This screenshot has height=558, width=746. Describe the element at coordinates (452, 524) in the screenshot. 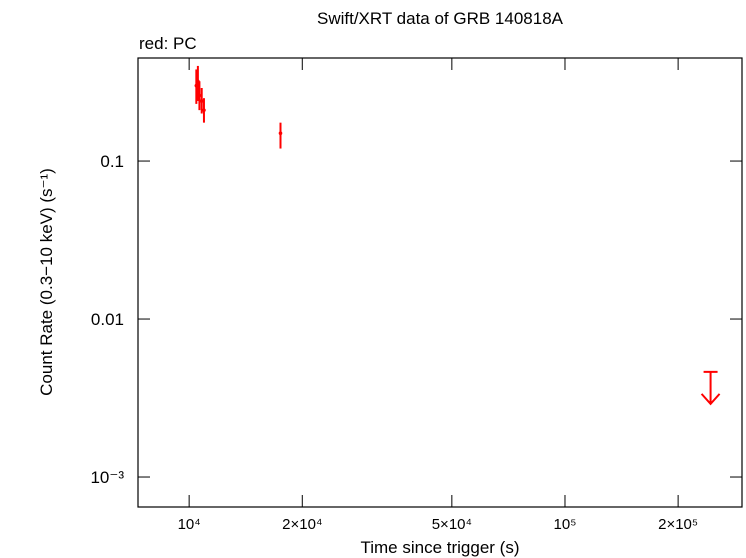

I see `x-tick-label: 5×10⁴` at that location.